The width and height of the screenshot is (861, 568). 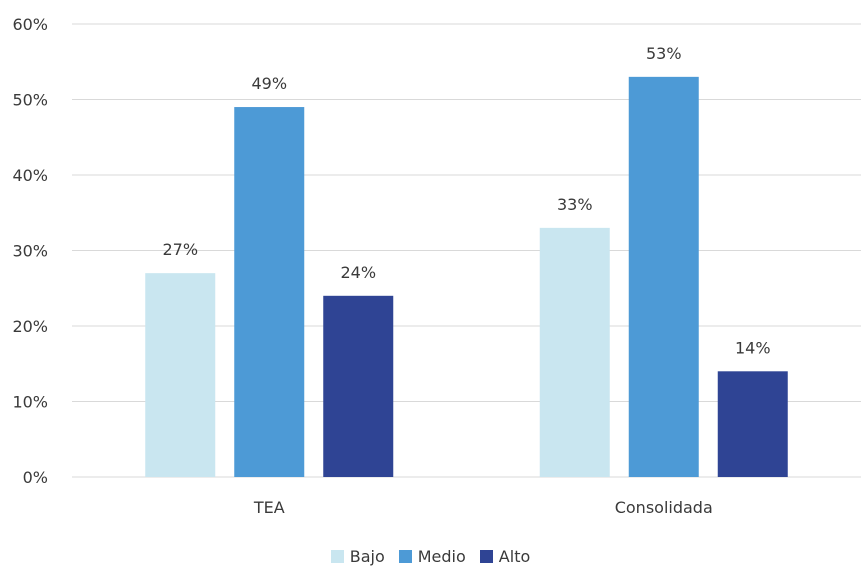 What do you see at coordinates (575, 352) in the screenshot?
I see `bar-bajo-consolidada` at bounding box center [575, 352].